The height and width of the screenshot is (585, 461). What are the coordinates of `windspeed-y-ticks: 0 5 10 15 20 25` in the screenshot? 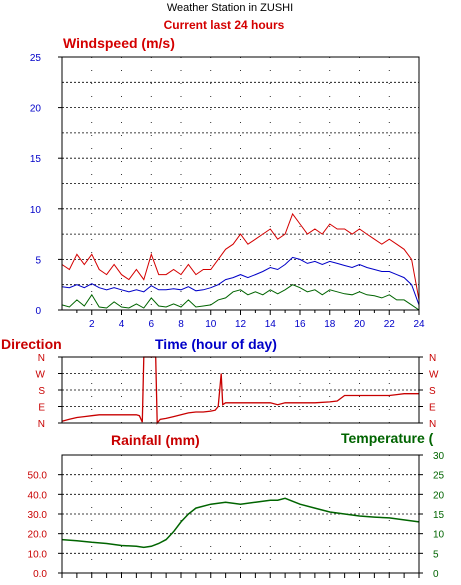 It's located at (46, 185).